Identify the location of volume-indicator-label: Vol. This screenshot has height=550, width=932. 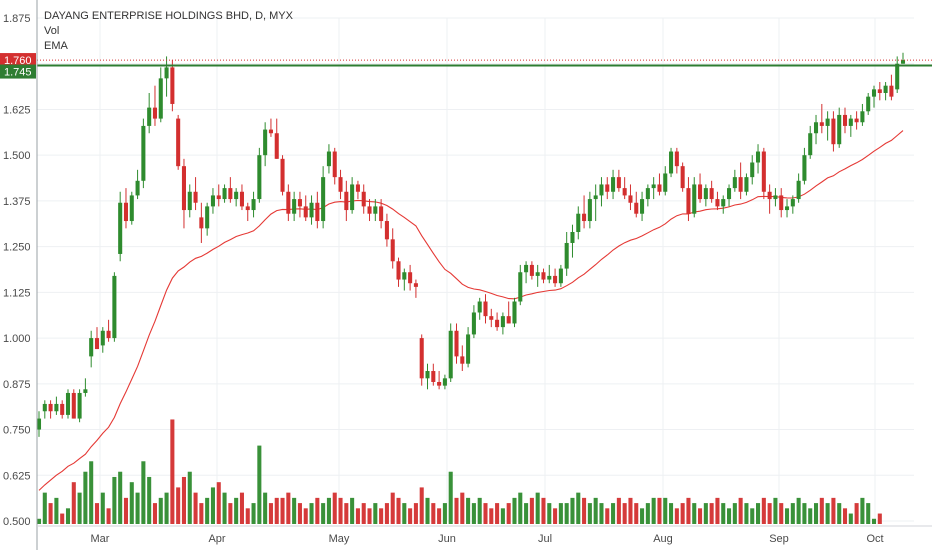
(52, 31).